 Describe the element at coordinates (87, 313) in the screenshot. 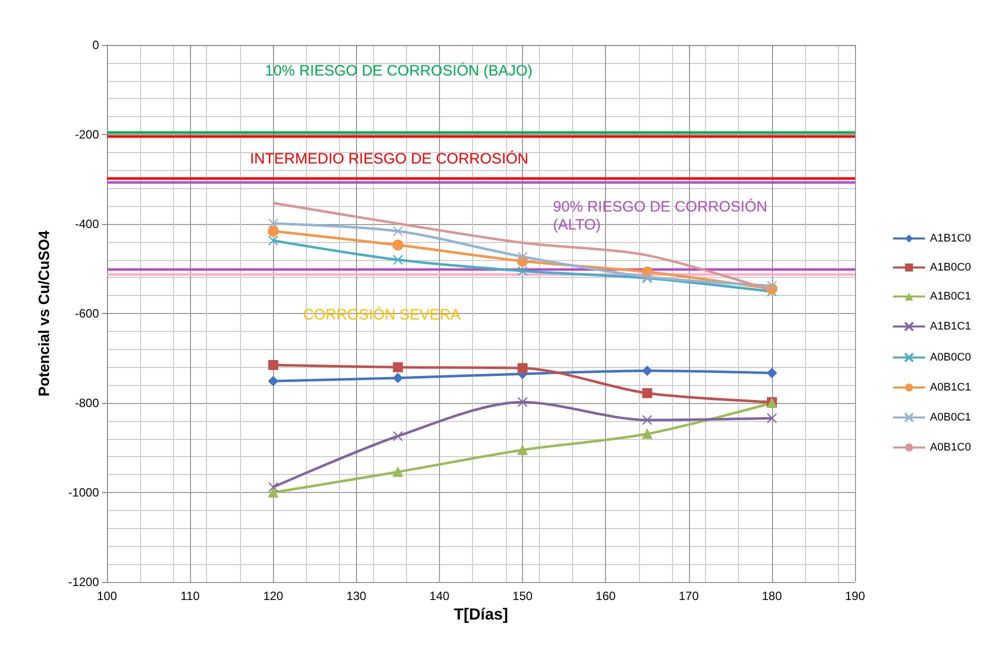

I see `y-tick-label: -600` at that location.